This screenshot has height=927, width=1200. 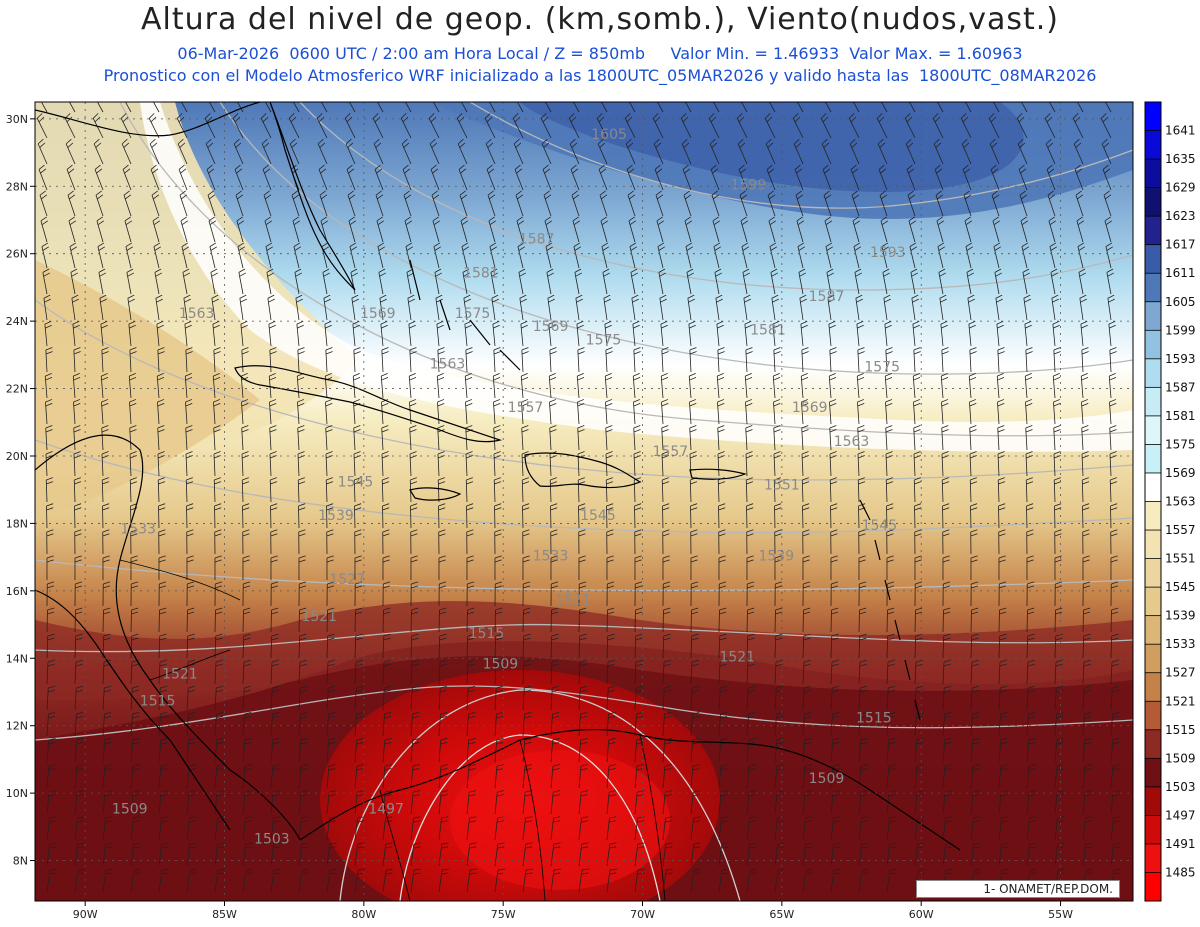 What do you see at coordinates (197, 314) in the screenshot?
I see `contour-label: 1563` at bounding box center [197, 314].